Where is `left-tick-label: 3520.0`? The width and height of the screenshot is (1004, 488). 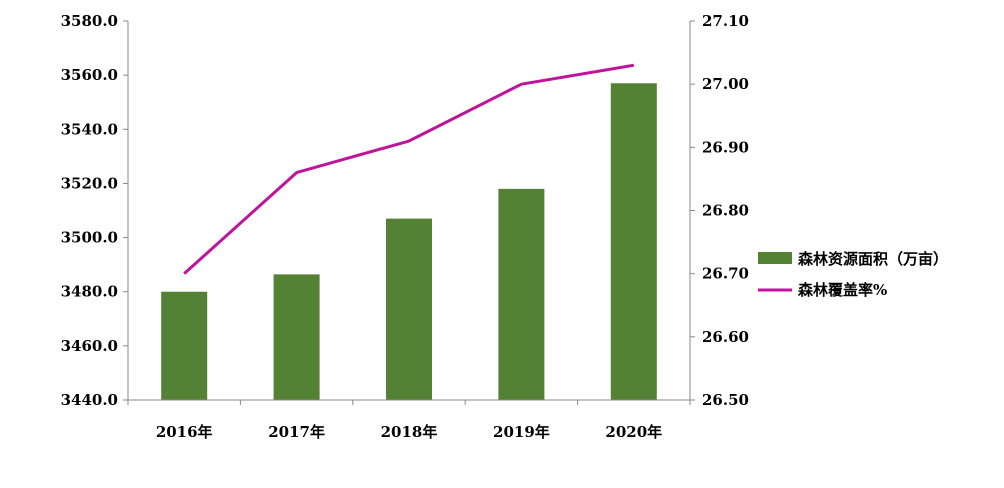 left-tick-label: 3520.0 is located at coordinates (89, 183).